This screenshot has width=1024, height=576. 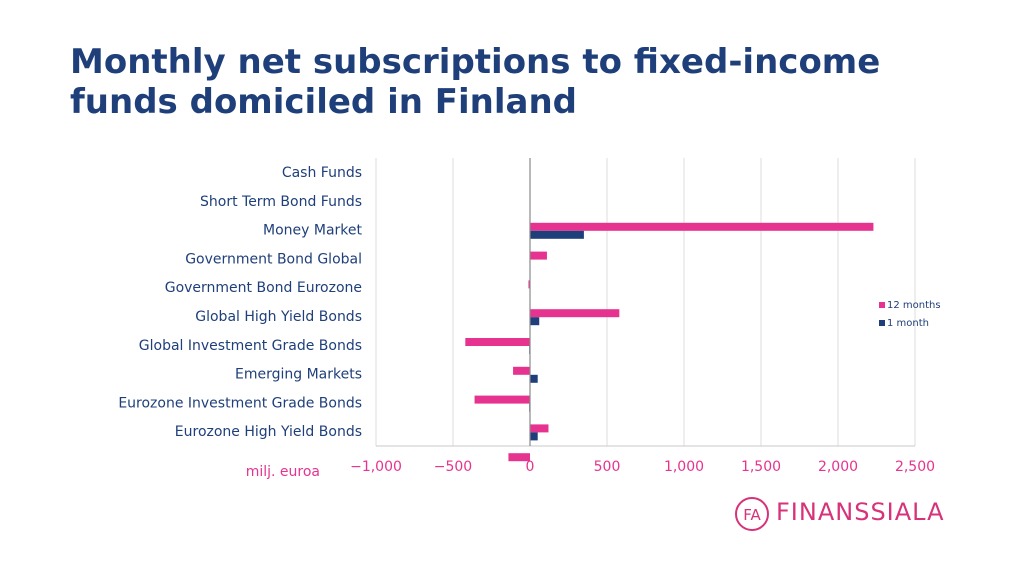 What do you see at coordinates (915, 467) in the screenshot?
I see `x-tick-label: 2,500` at bounding box center [915, 467].